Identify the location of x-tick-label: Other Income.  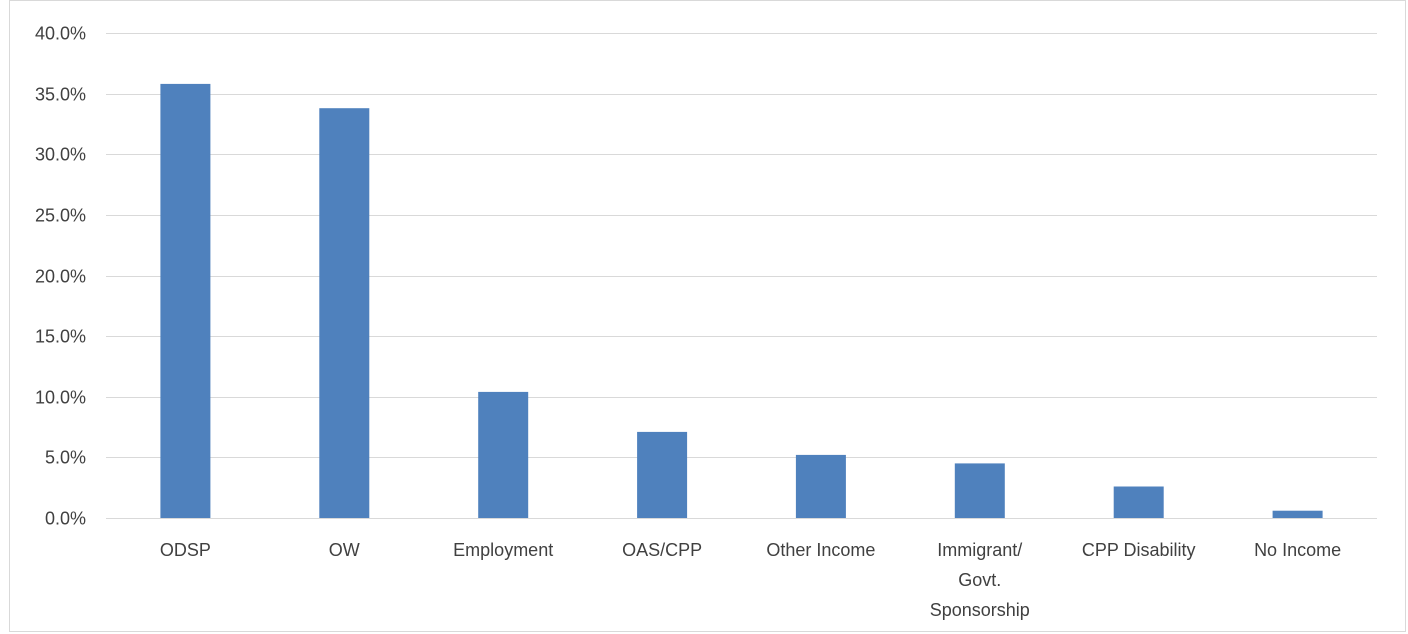
(820, 550).